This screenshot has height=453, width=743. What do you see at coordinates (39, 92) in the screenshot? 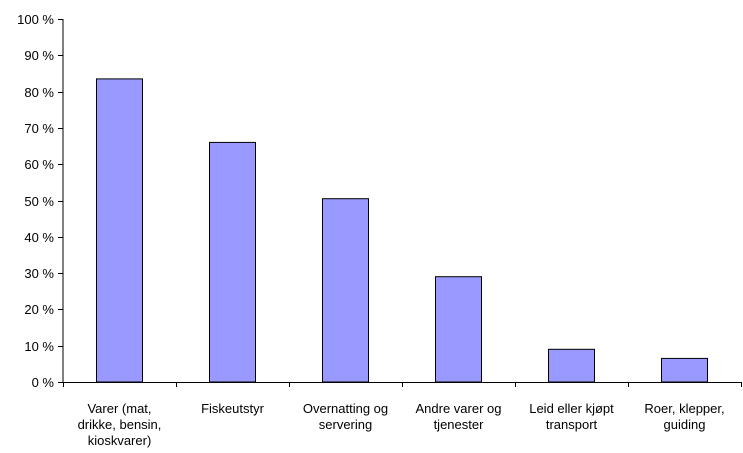
I see `y-tick-label: 80 %` at bounding box center [39, 92].